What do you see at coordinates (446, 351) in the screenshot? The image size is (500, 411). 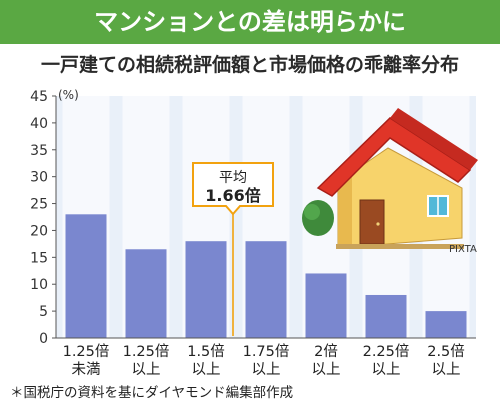 I see `x-tick-label: 2.5倍` at bounding box center [446, 351].